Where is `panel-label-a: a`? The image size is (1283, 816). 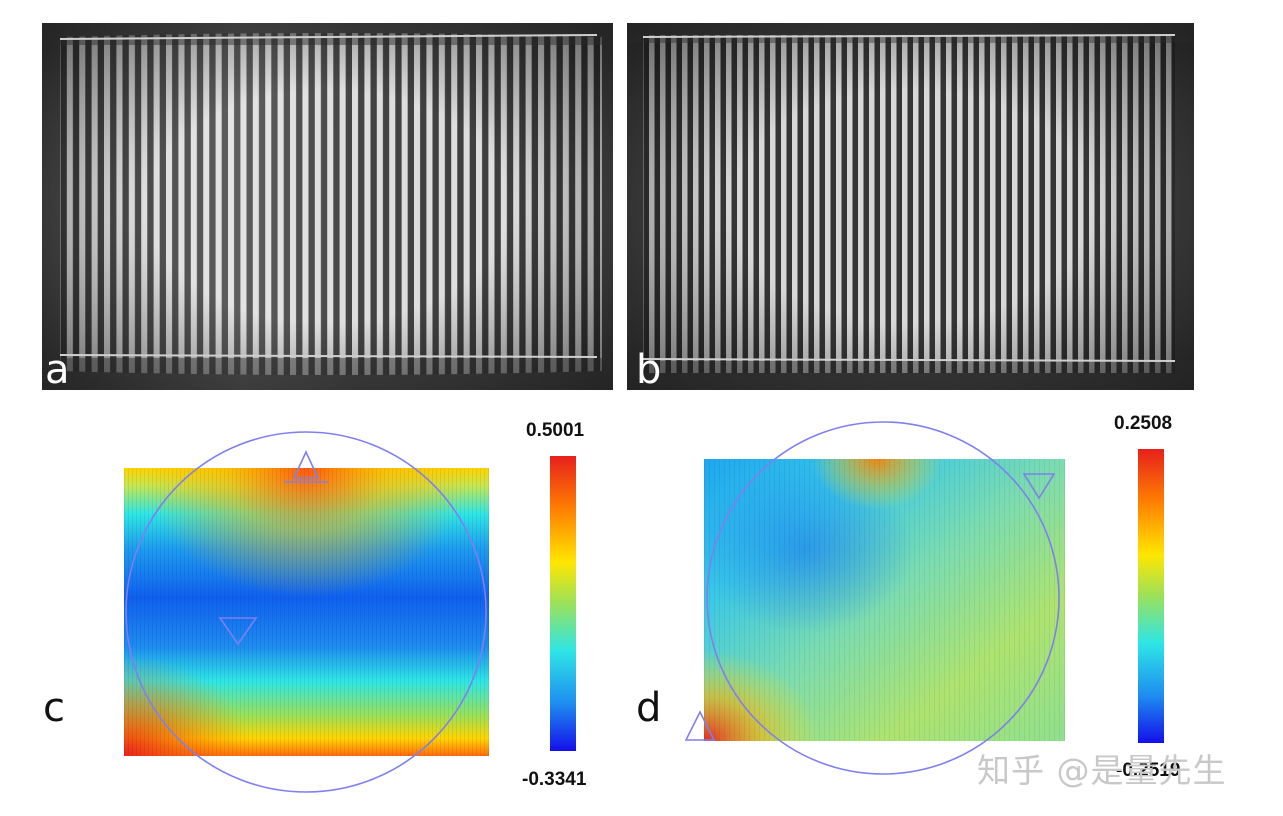 panel-label-a: a is located at coordinates (57, 368).